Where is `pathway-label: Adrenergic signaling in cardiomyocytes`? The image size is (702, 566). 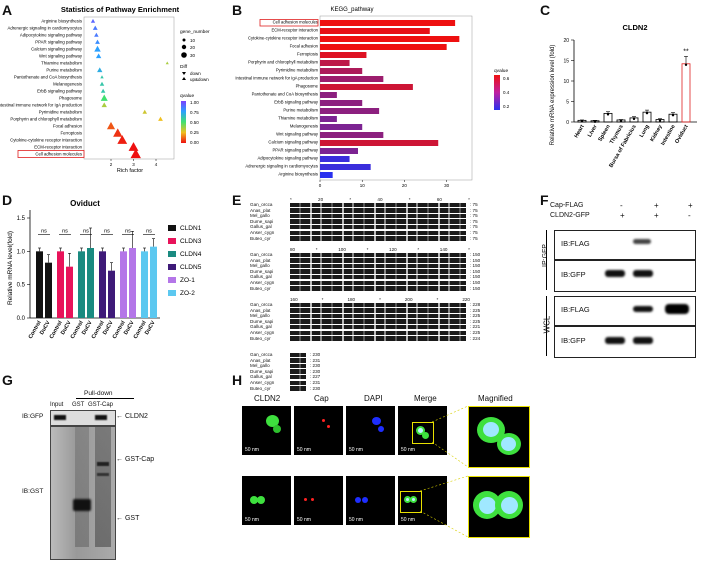 pathway-label: Adrenergic signaling in cardiomyocytes is located at coordinates (281, 166).